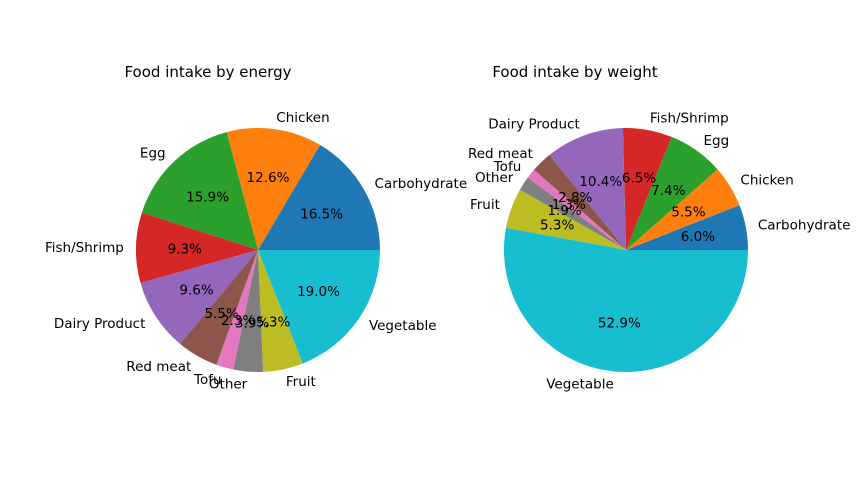 The height and width of the screenshot is (504, 864). I want to click on pie-0-slice-egg, so click(199, 191).